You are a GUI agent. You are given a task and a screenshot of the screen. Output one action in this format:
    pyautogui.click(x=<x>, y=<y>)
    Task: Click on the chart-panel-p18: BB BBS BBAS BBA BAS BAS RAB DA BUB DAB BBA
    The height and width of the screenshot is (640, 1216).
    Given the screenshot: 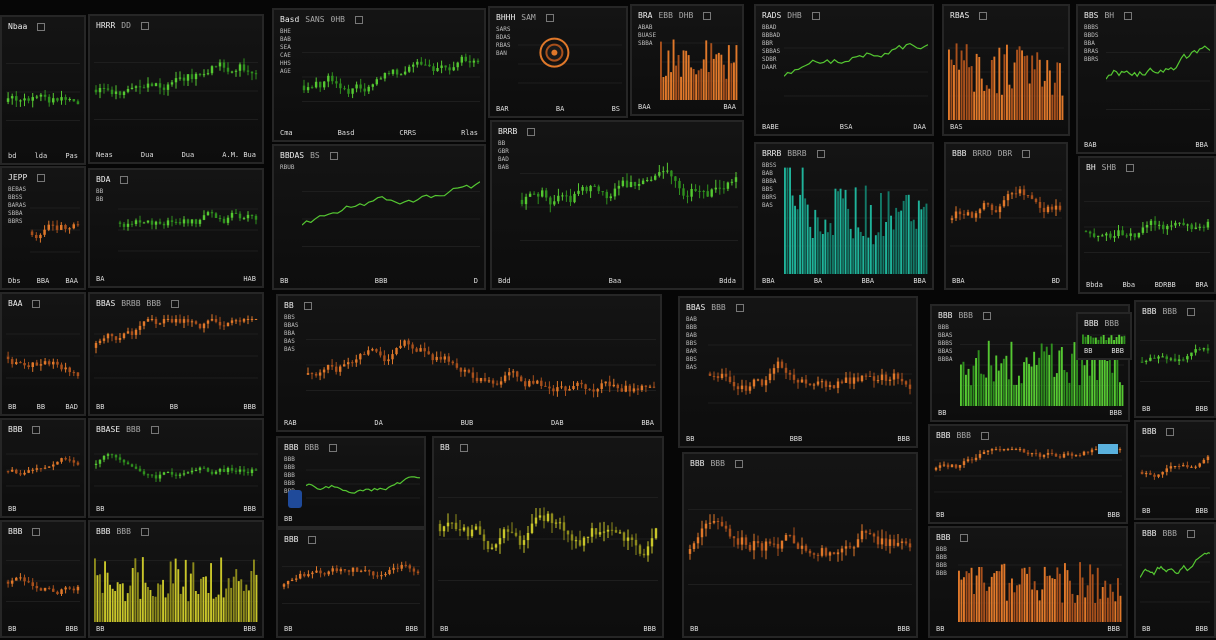 What is the action you would take?
    pyautogui.click(x=469, y=363)
    